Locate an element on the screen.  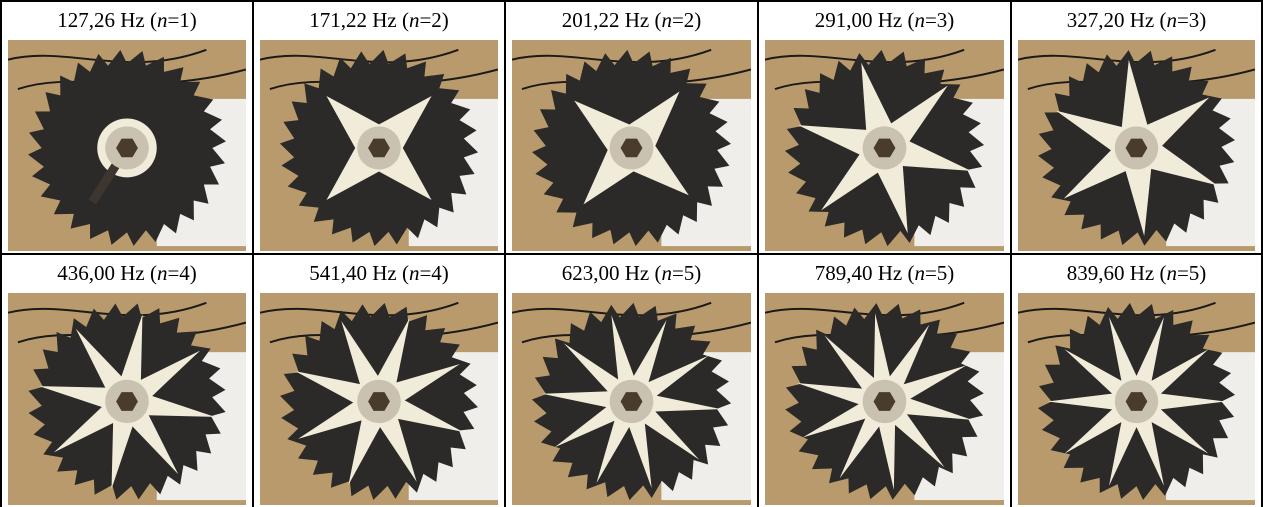
panel-caption: 789,40 Hz (n=5) is located at coordinates (884, 273).